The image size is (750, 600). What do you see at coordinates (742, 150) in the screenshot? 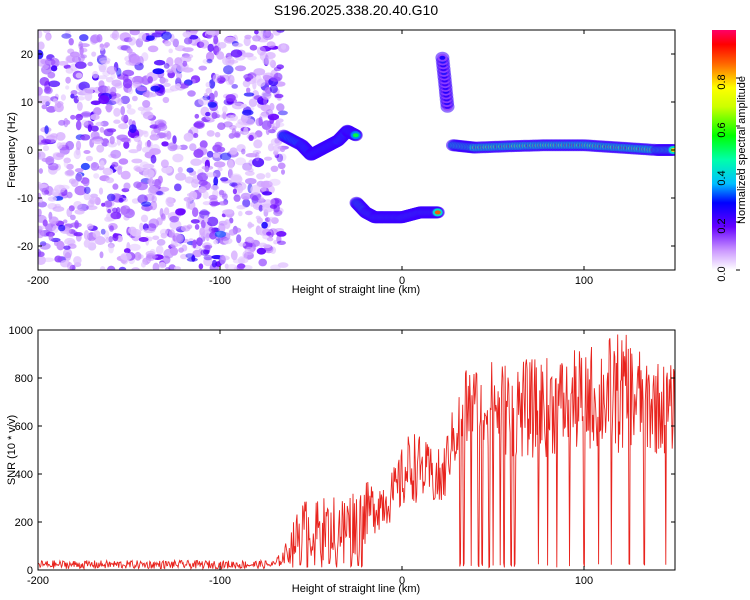
I see `colorbar-label: Normalized spectral amplitude` at bounding box center [742, 150].